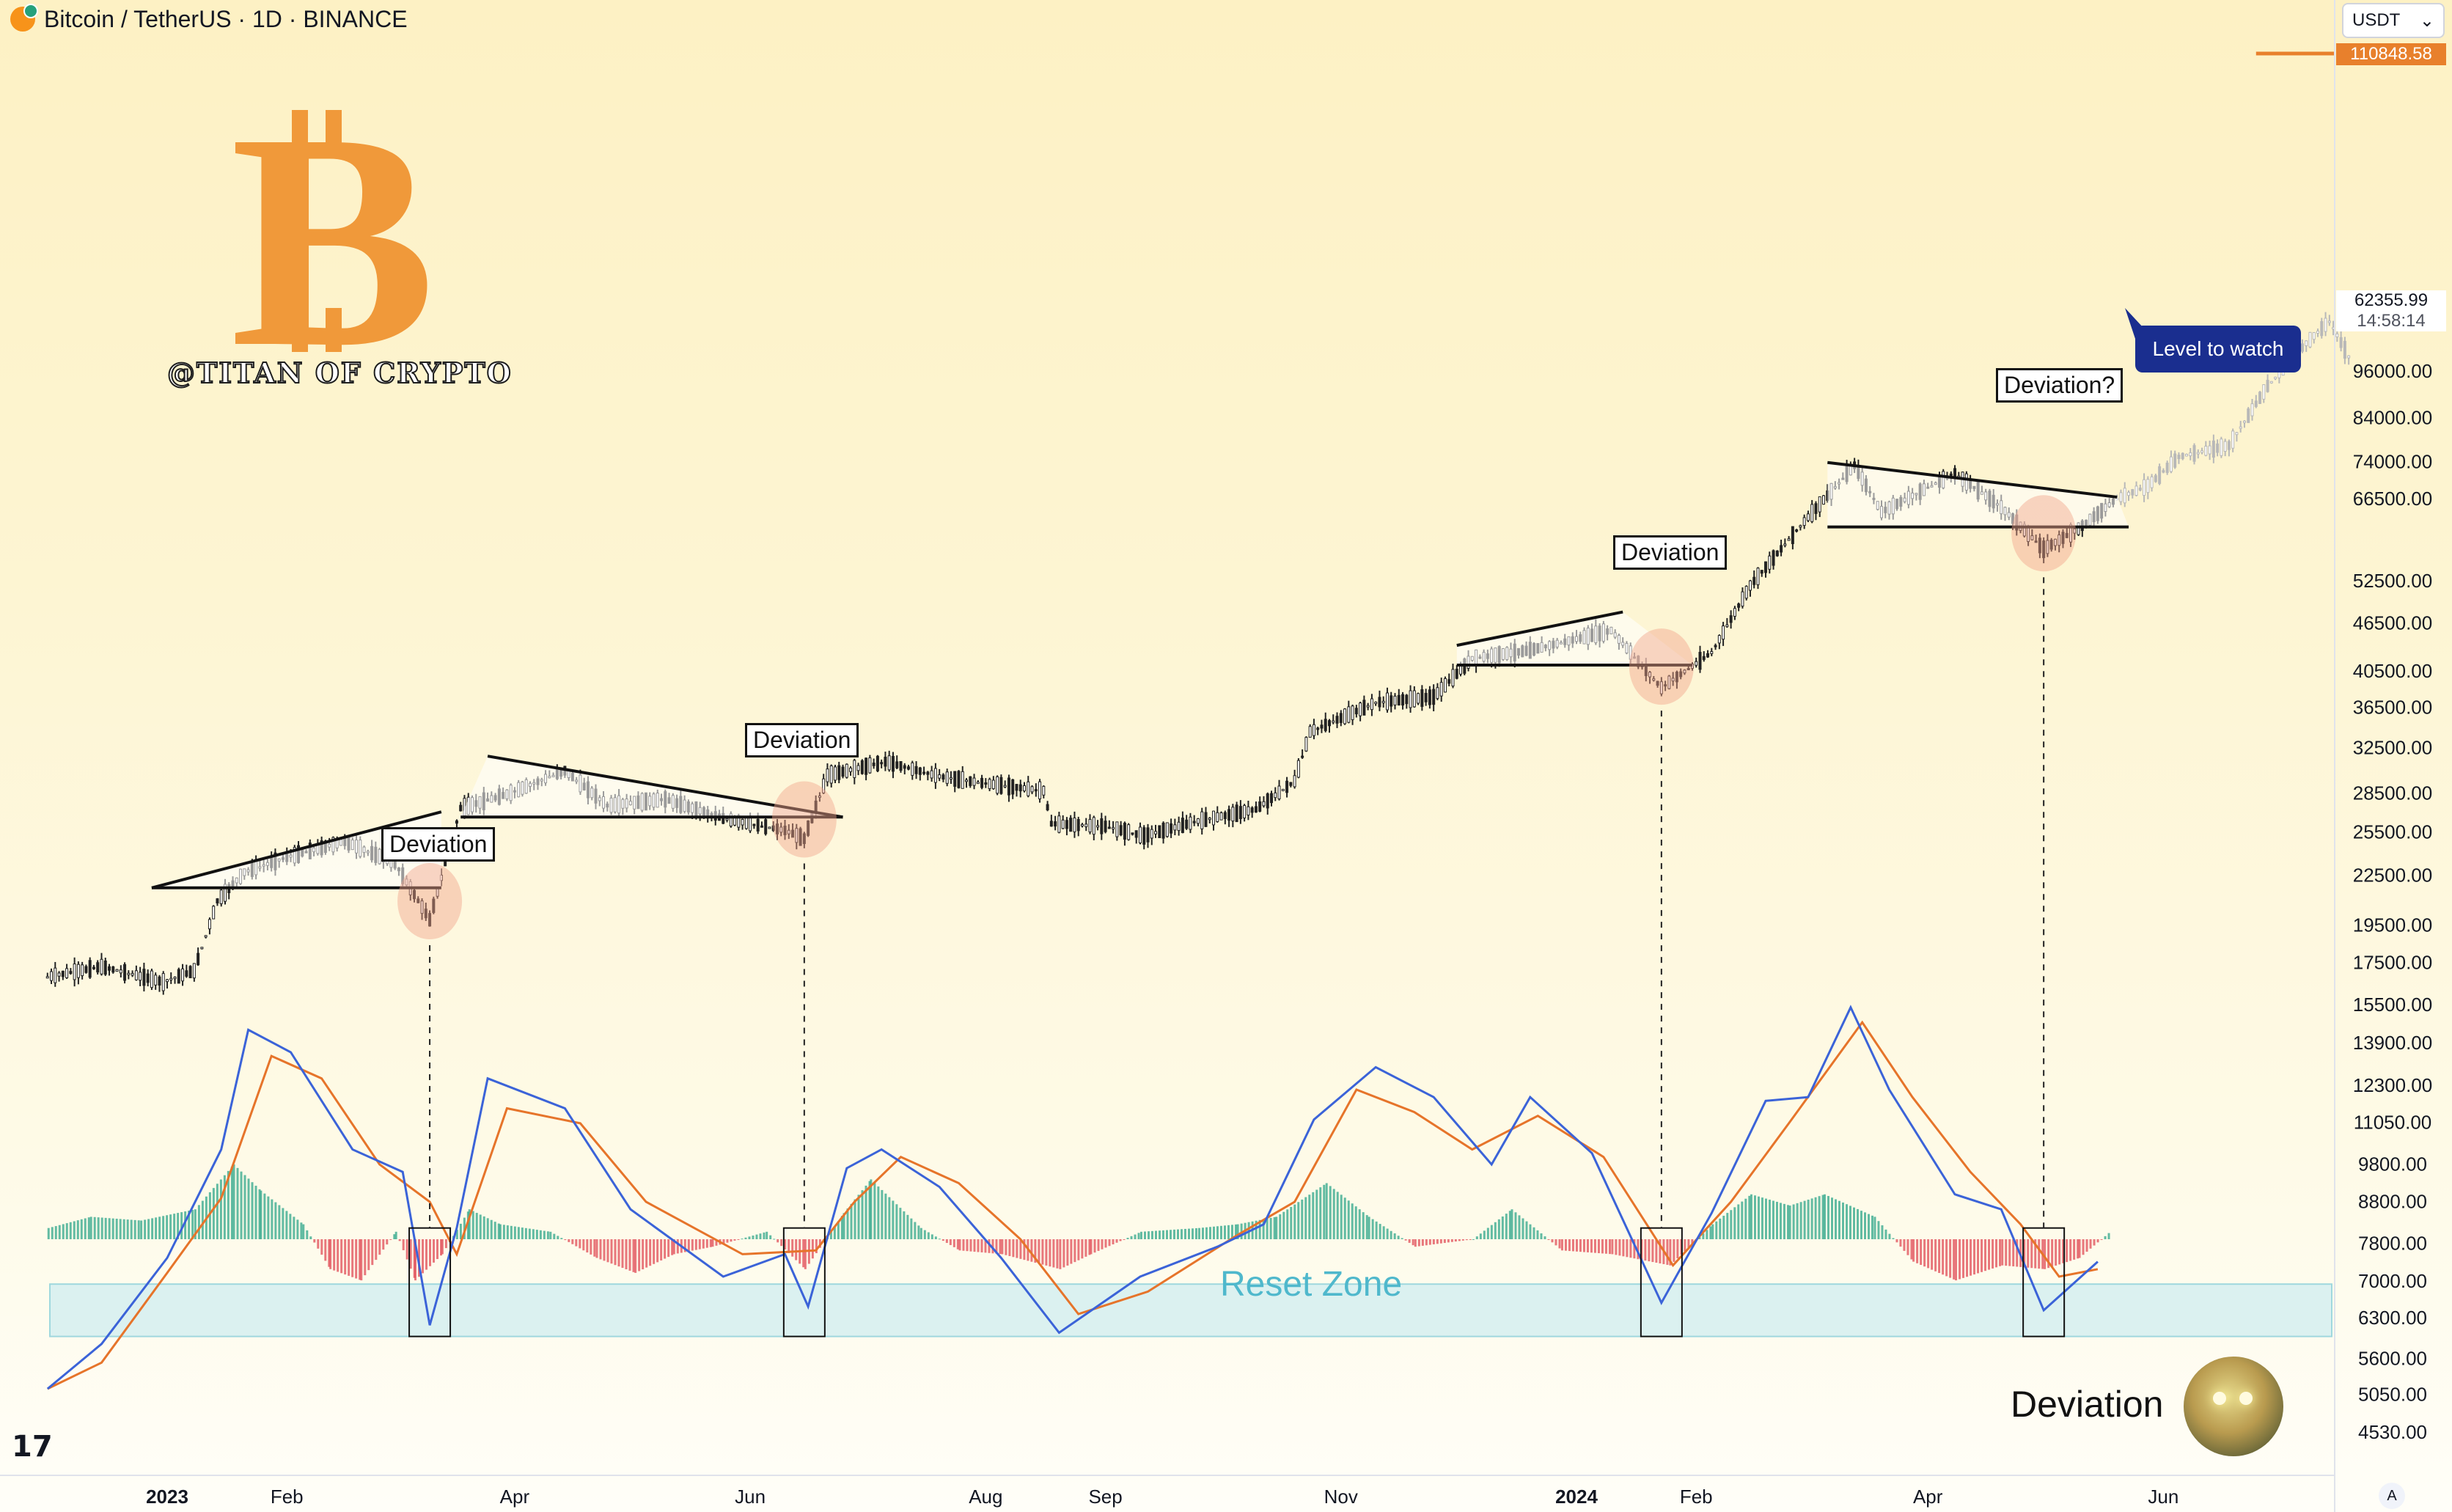 The width and height of the screenshot is (2452, 1512). I want to click on bitcoin-logo-bar-top-right, so click(334, 132).